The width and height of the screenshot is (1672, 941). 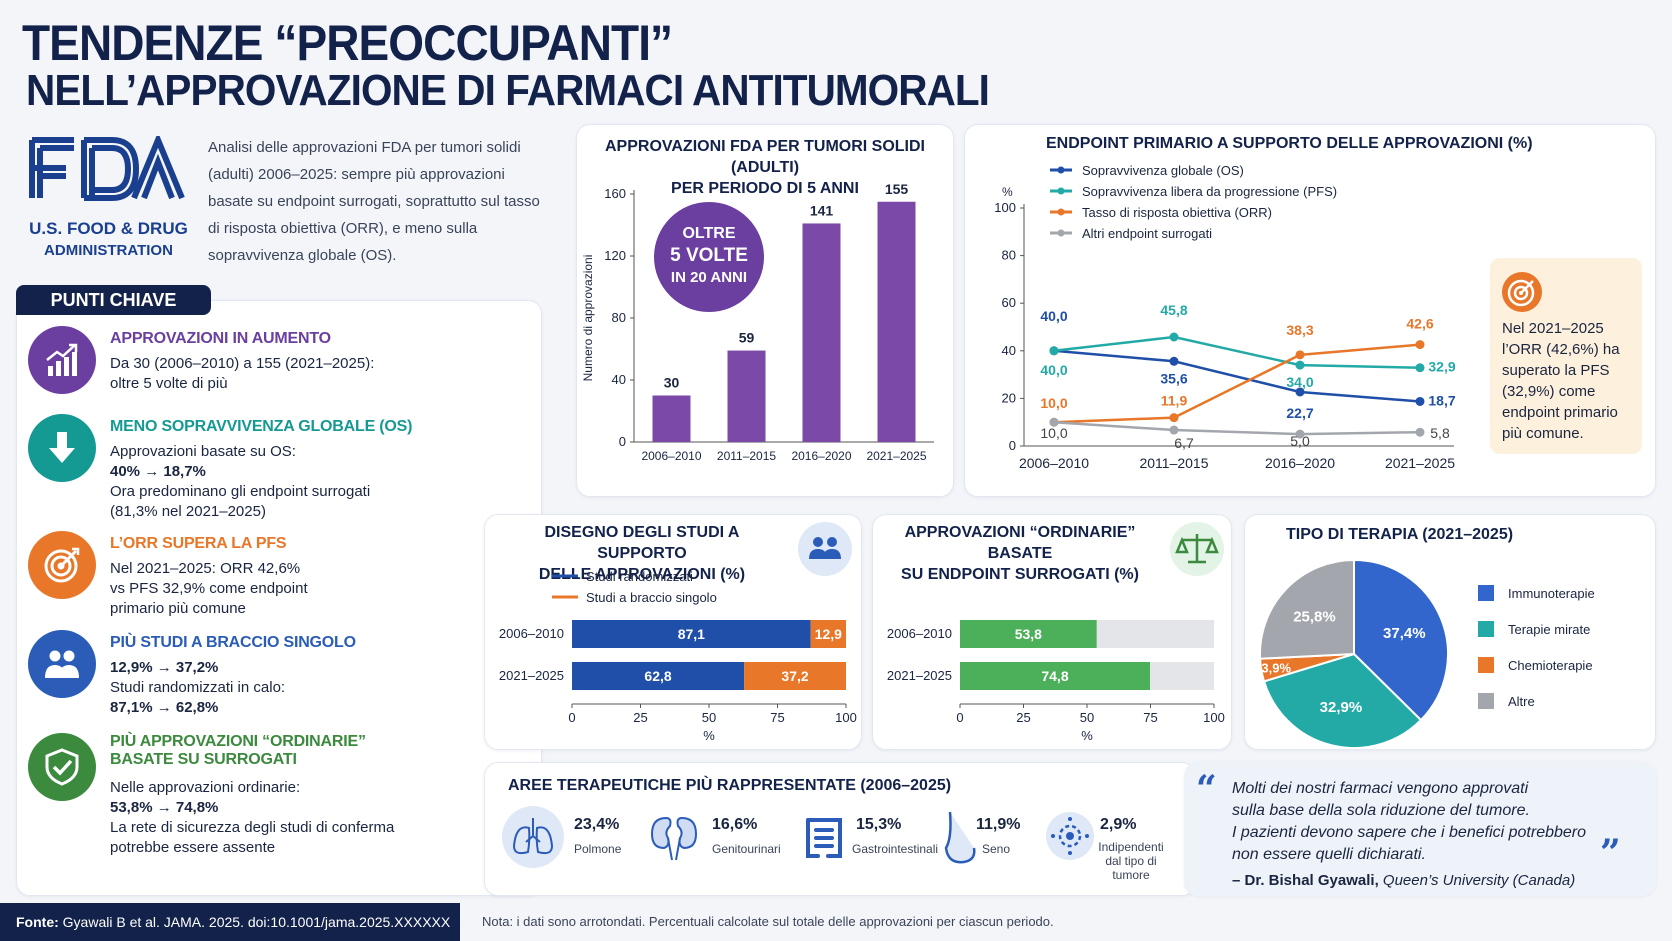 I want to click on bar-value-label: 12,9, so click(x=828, y=634).